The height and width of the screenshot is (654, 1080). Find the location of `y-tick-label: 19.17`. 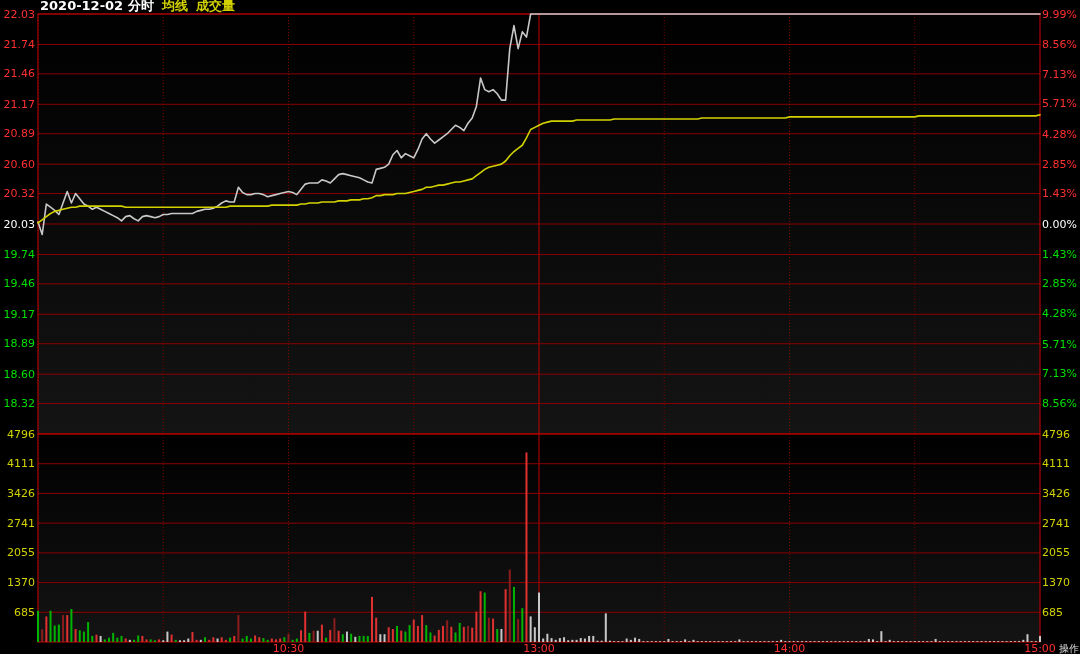

y-tick-label: 19.17 is located at coordinates (19, 314).